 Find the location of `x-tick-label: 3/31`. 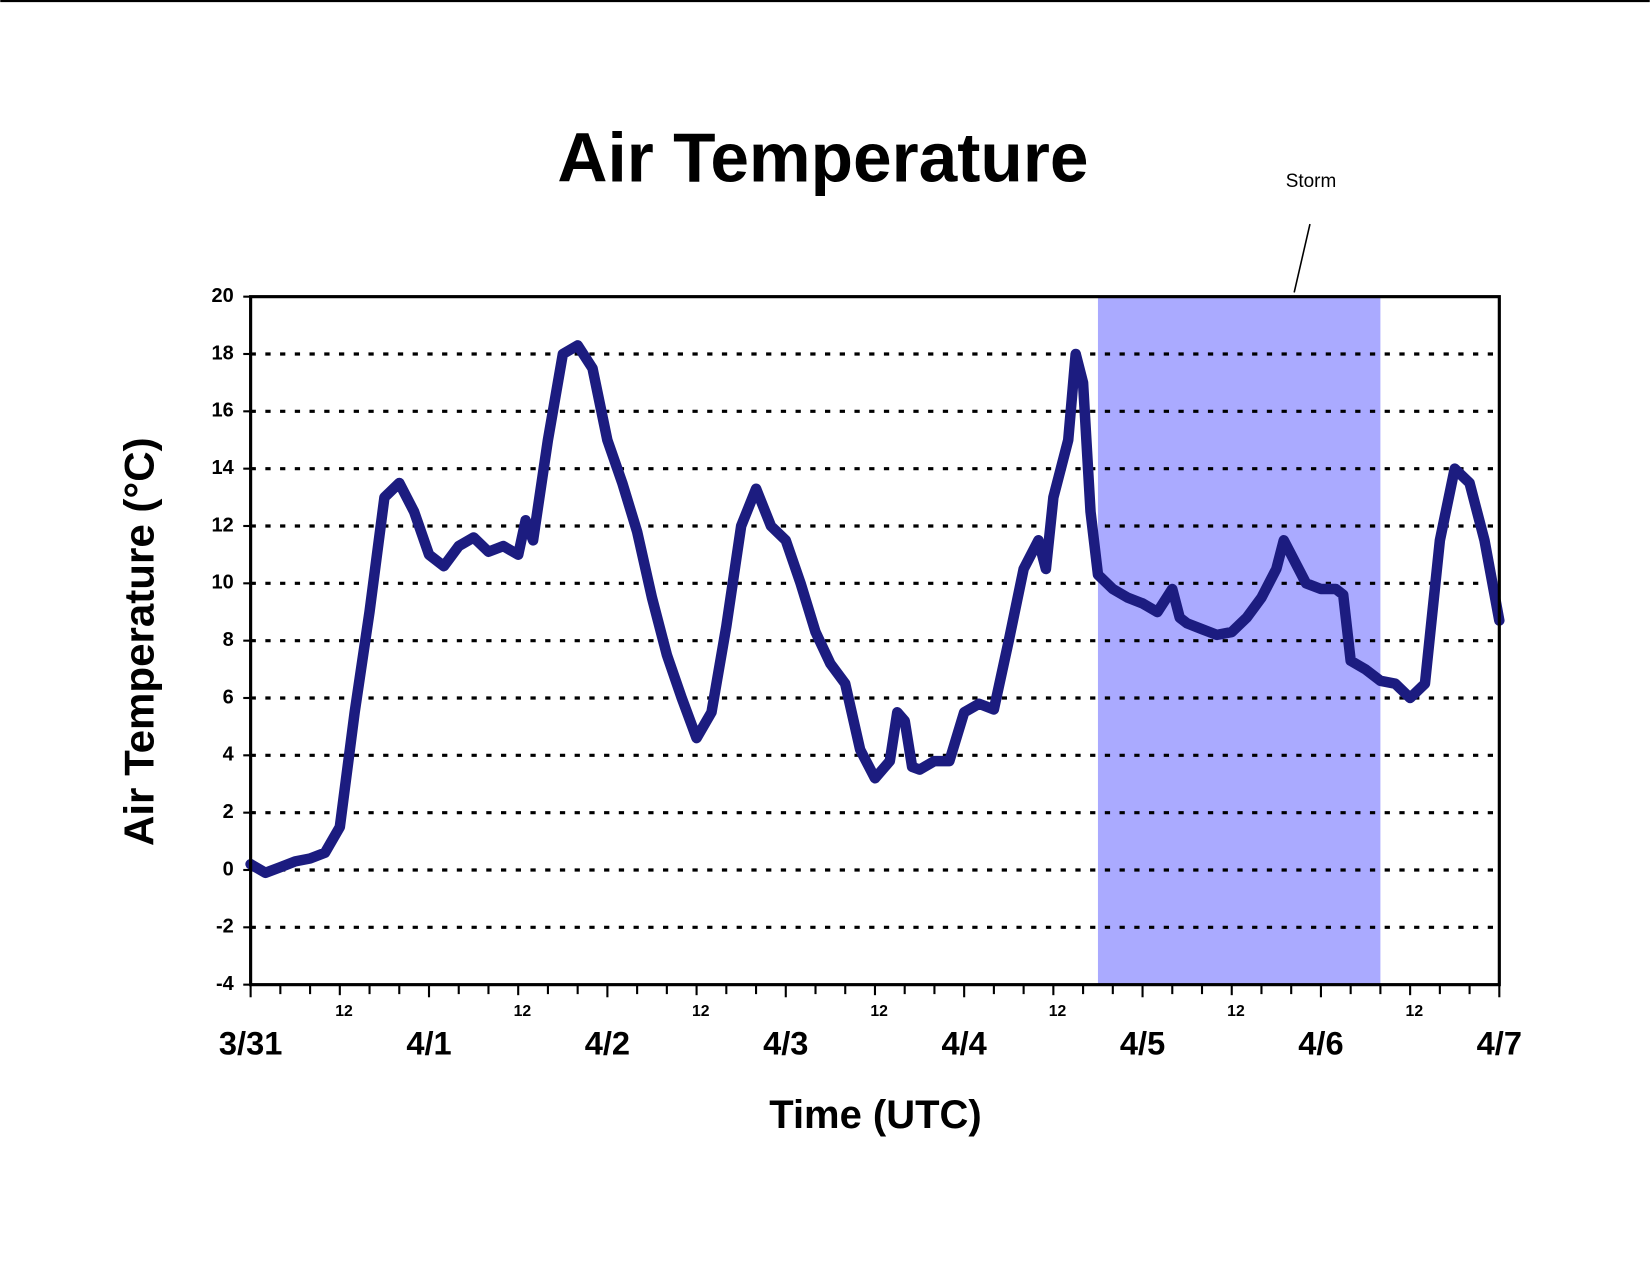

x-tick-label: 3/31 is located at coordinates (250, 1042).